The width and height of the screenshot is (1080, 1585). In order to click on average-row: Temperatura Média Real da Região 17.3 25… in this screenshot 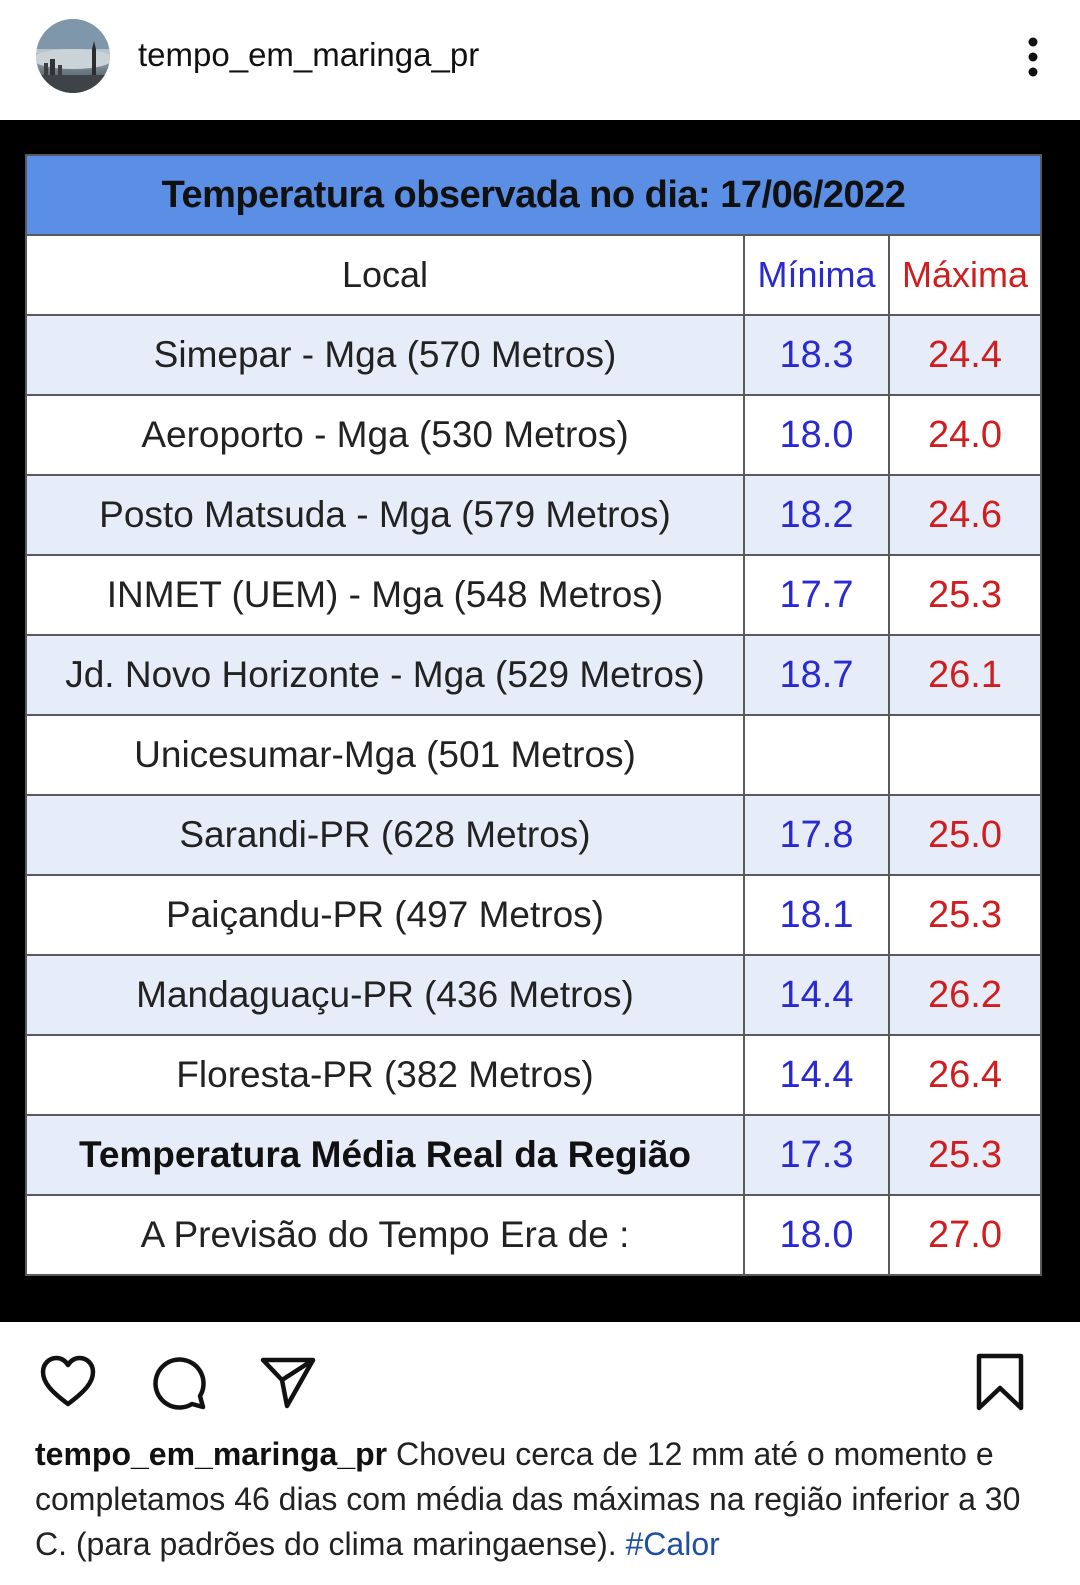, I will do `click(534, 1155)`.